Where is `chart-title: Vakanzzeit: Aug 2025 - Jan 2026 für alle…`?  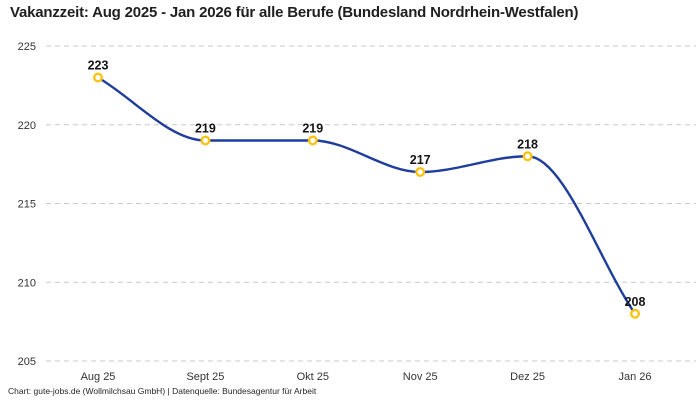
chart-title: Vakanzzeit: Aug 2025 - Jan 2026 für alle… is located at coordinates (294, 12).